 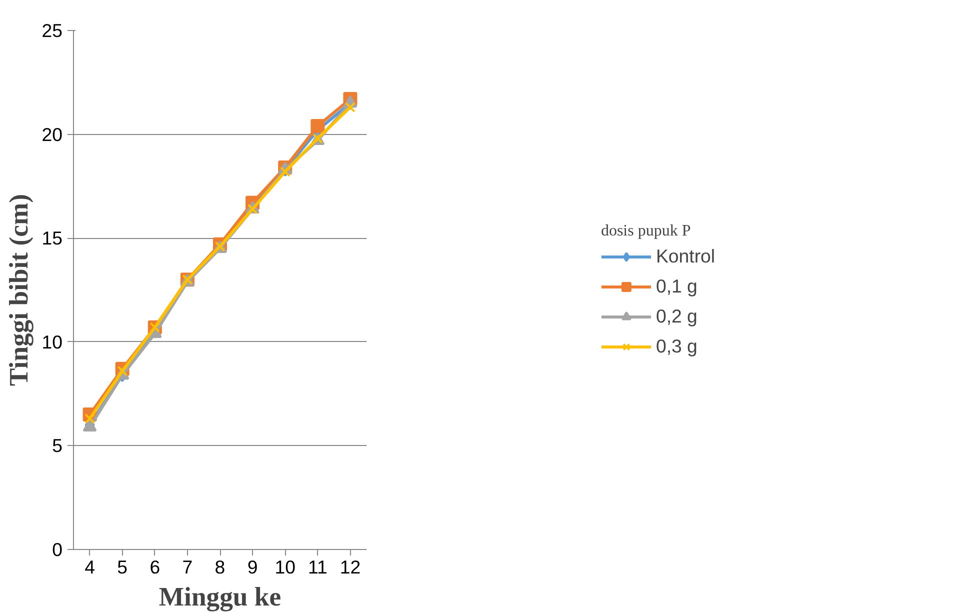 I want to click on x-axis-title: Minggu ke, so click(x=220, y=597).